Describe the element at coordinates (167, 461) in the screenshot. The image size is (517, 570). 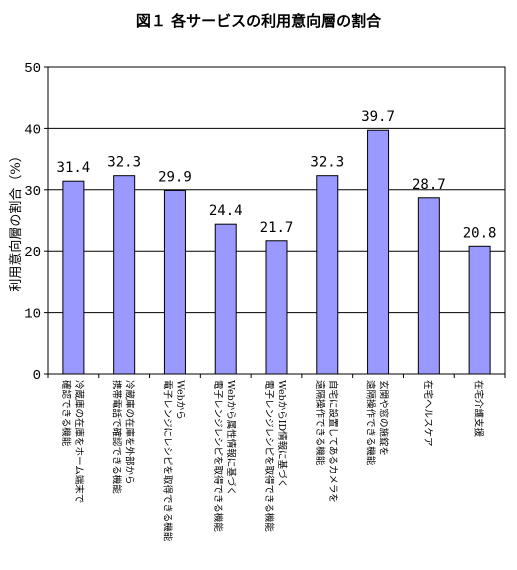
I see `category-label-line: 電子レンジにレシピを取得できる機能` at that location.